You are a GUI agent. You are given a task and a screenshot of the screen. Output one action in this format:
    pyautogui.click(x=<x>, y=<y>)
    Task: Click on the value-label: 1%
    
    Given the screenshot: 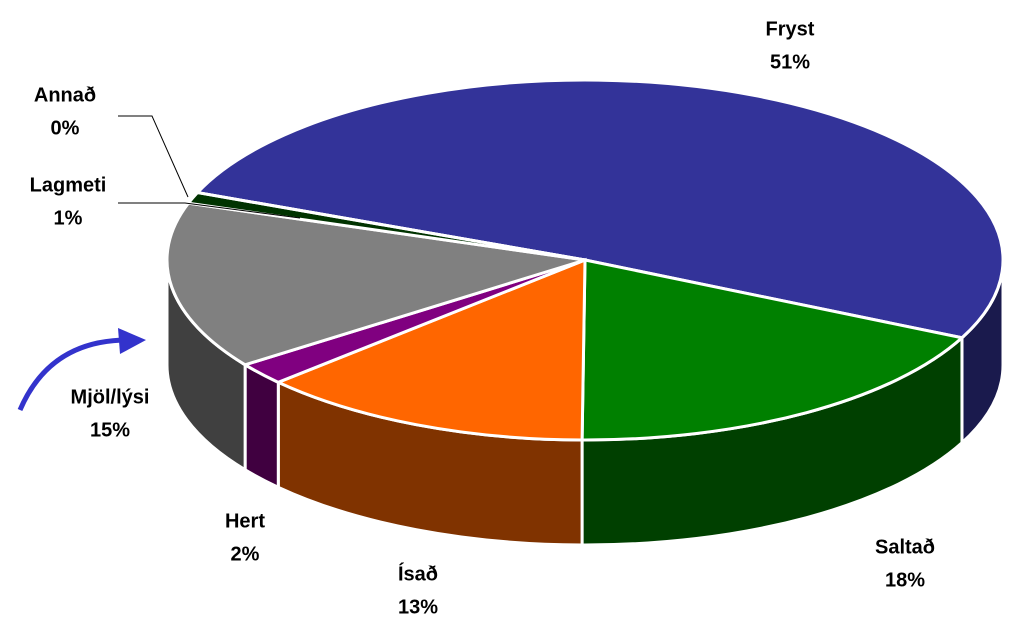 What is the action you would take?
    pyautogui.click(x=68, y=218)
    